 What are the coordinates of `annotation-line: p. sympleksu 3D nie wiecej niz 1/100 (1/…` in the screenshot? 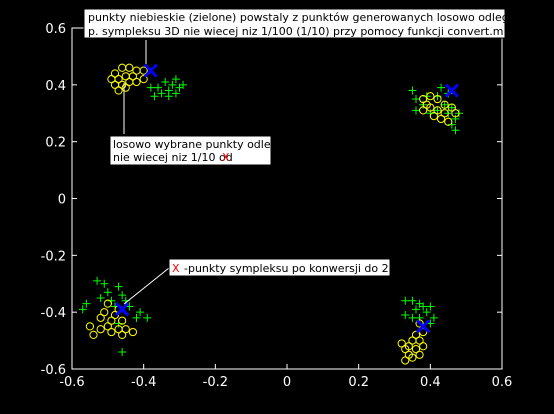 It's located at (295, 31).